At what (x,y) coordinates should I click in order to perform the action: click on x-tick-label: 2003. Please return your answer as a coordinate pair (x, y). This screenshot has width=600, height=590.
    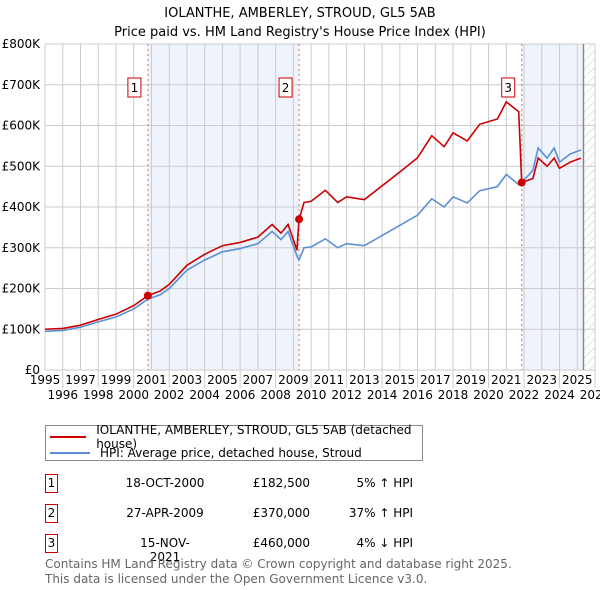
    Looking at the image, I should click on (187, 380).